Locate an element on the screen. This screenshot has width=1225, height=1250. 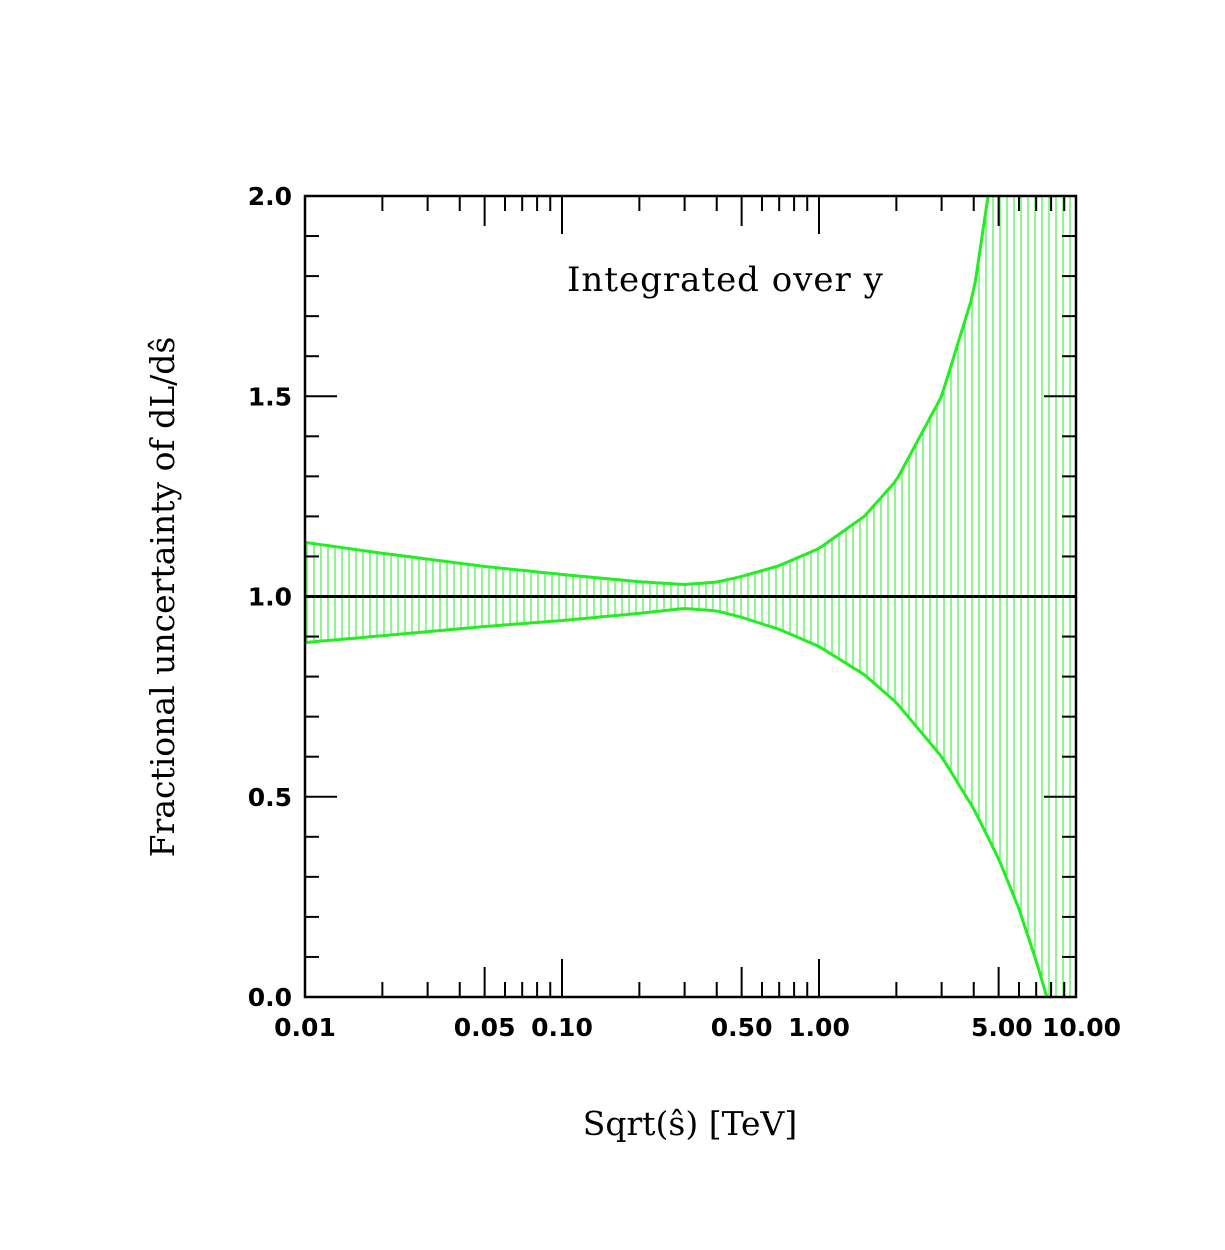
y-tick-label: 1.5 is located at coordinates (270, 396).